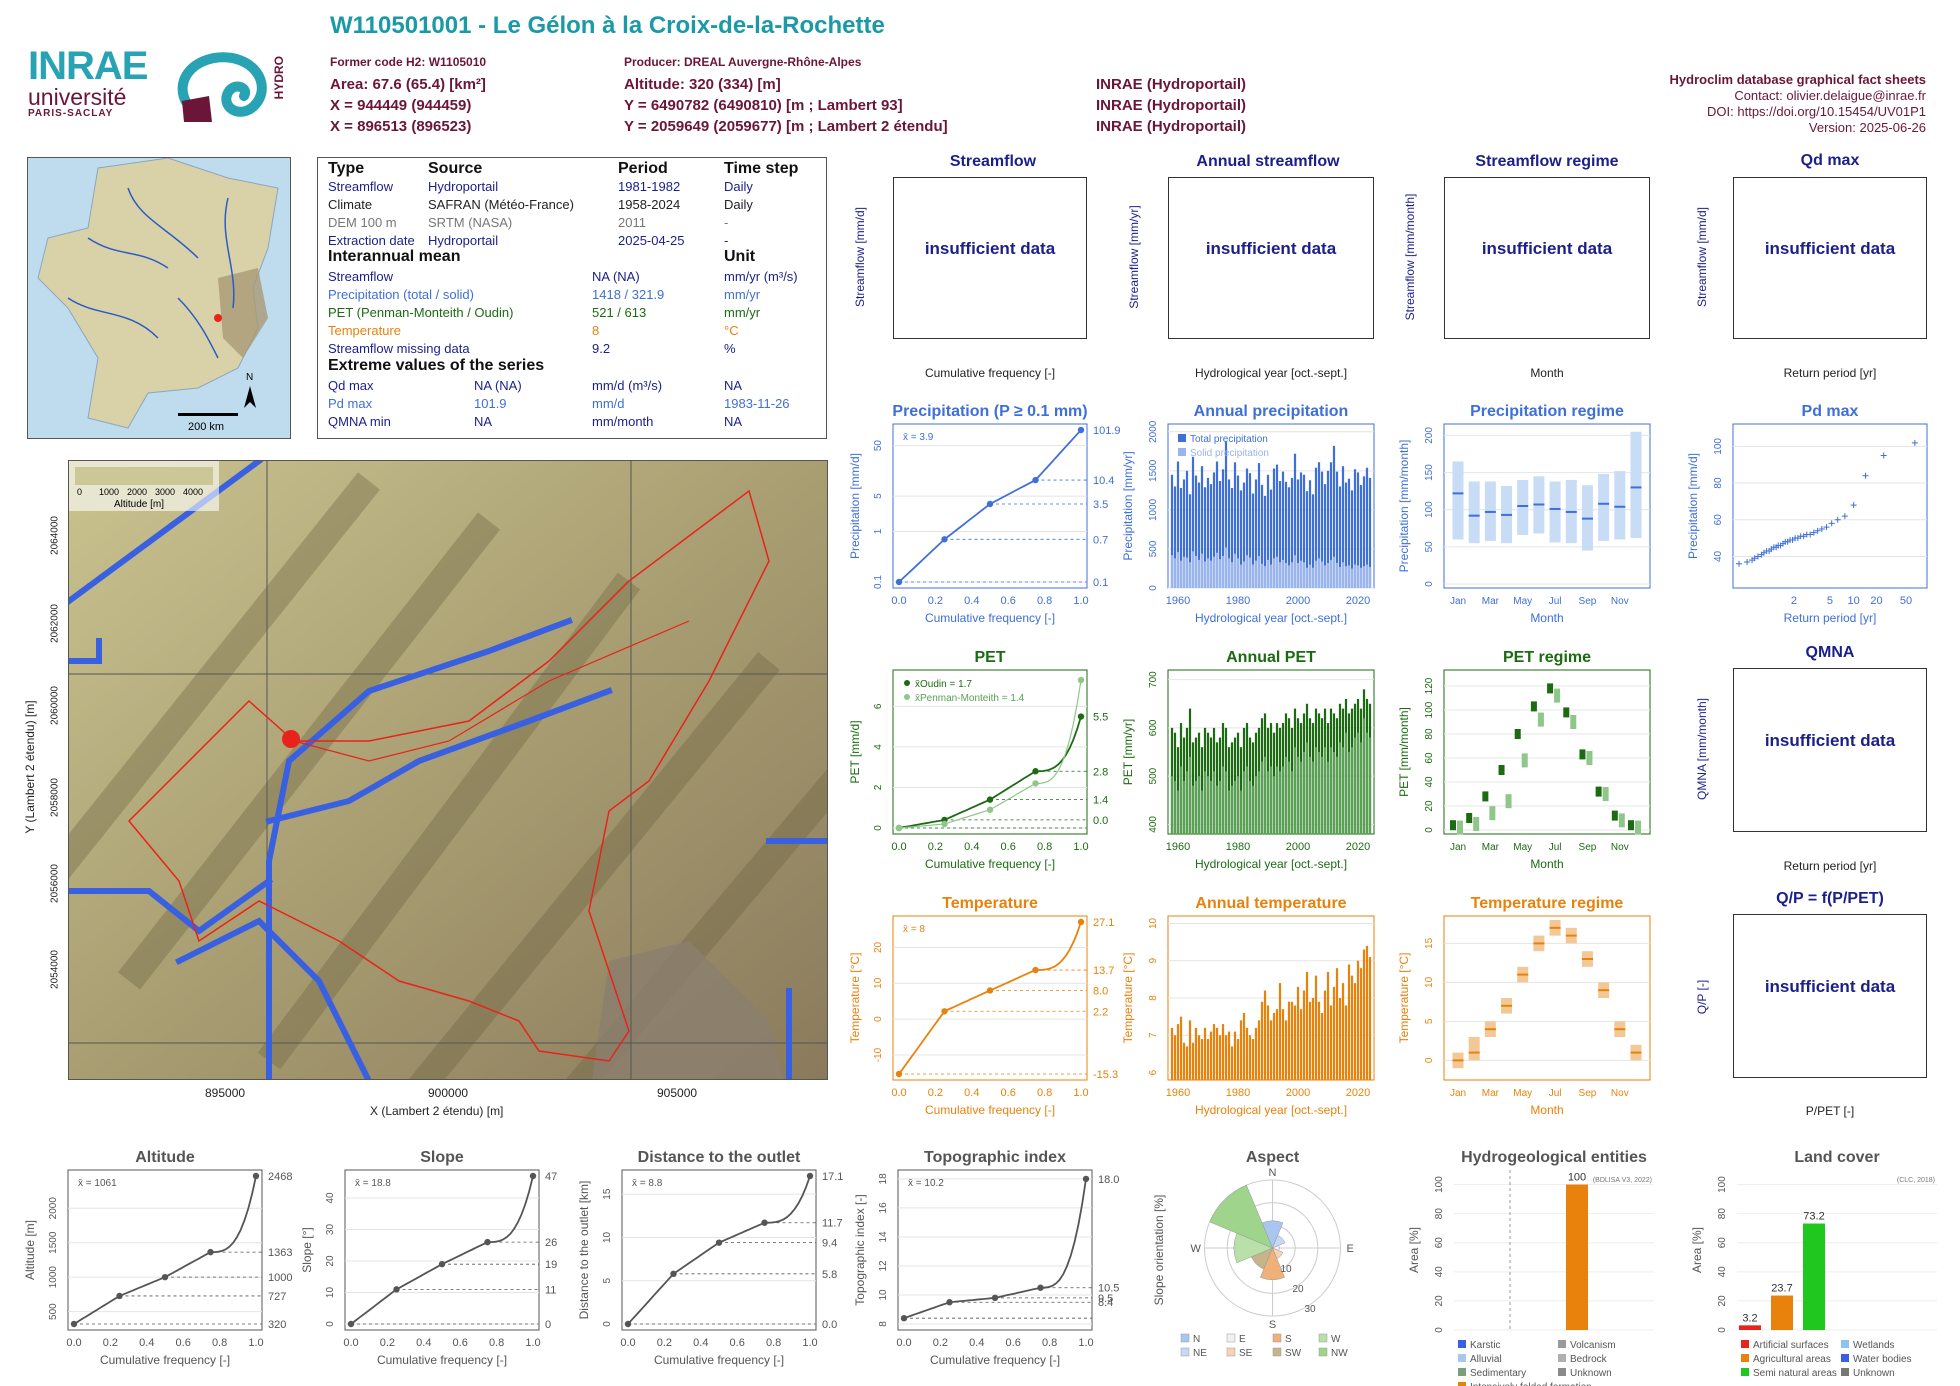  What do you see at coordinates (993, 161) in the screenshot?
I see `streamflow-title: Streamflow` at bounding box center [993, 161].